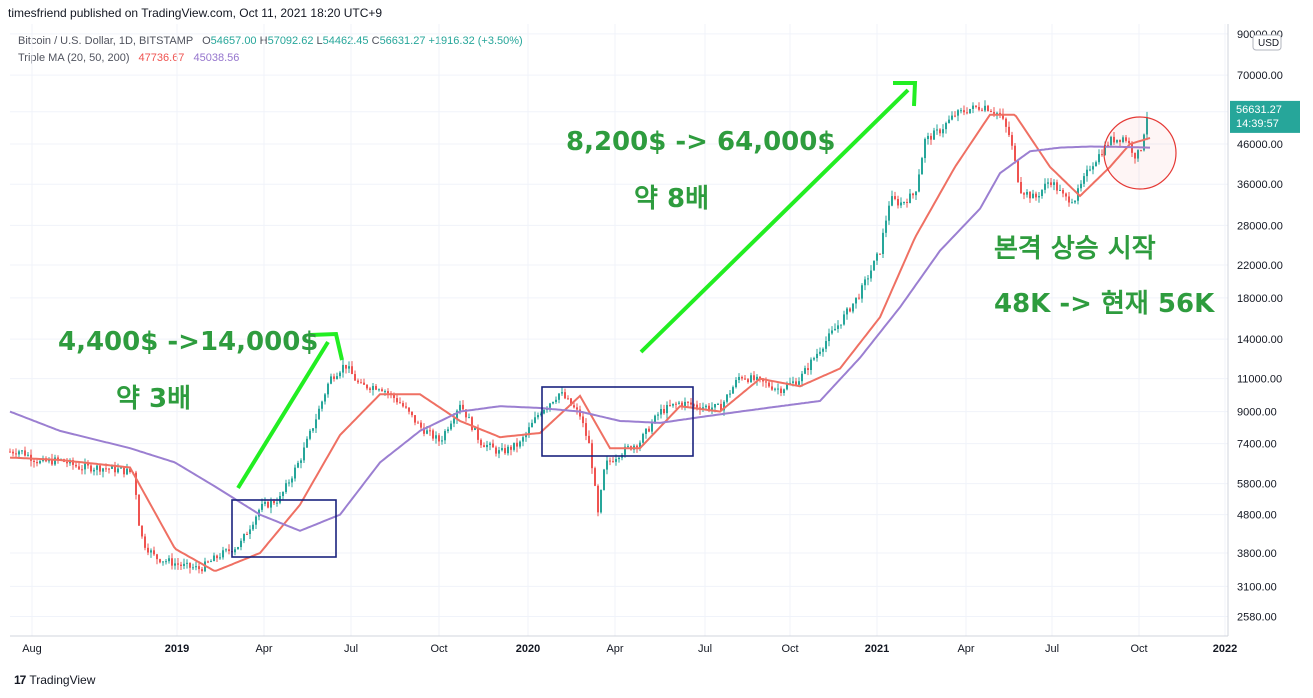 This screenshot has width=1313, height=698. What do you see at coordinates (1257, 587) in the screenshot?
I see `price-tick-label: 3100.00` at bounding box center [1257, 587].